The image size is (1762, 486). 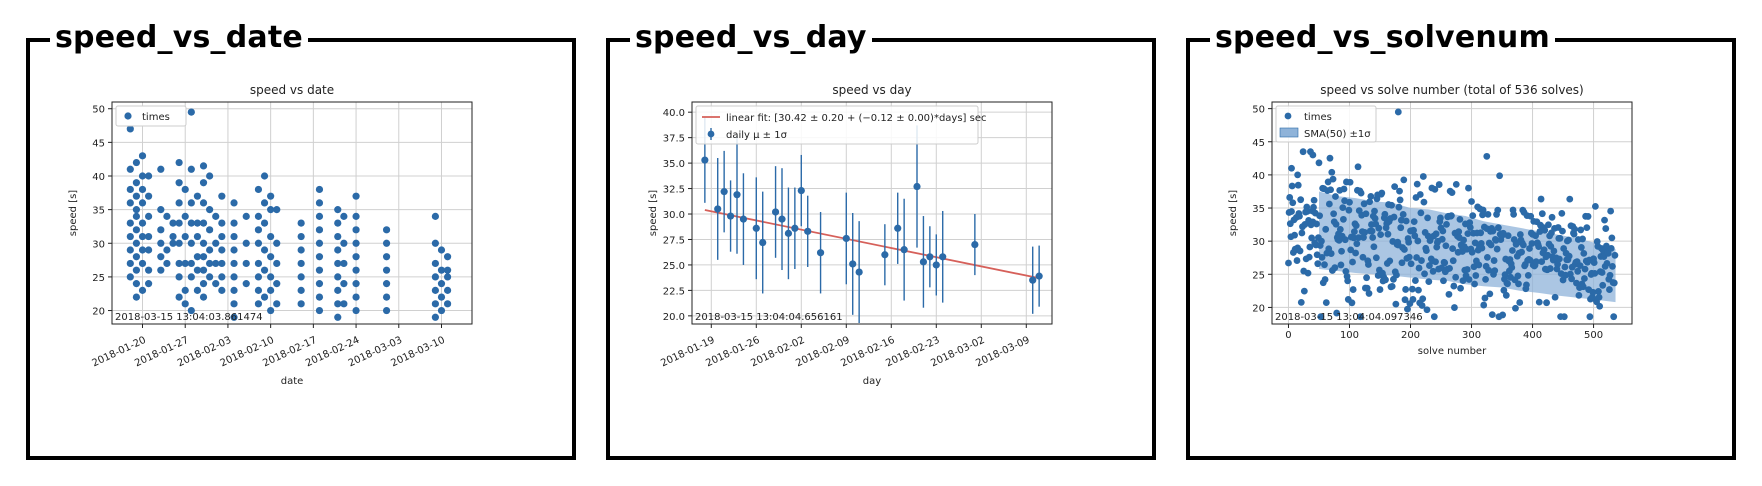 What do you see at coordinates (769, 317) in the screenshot?
I see `timestamp-label: 2018-03-15 13:04:04.656161` at bounding box center [769, 317].